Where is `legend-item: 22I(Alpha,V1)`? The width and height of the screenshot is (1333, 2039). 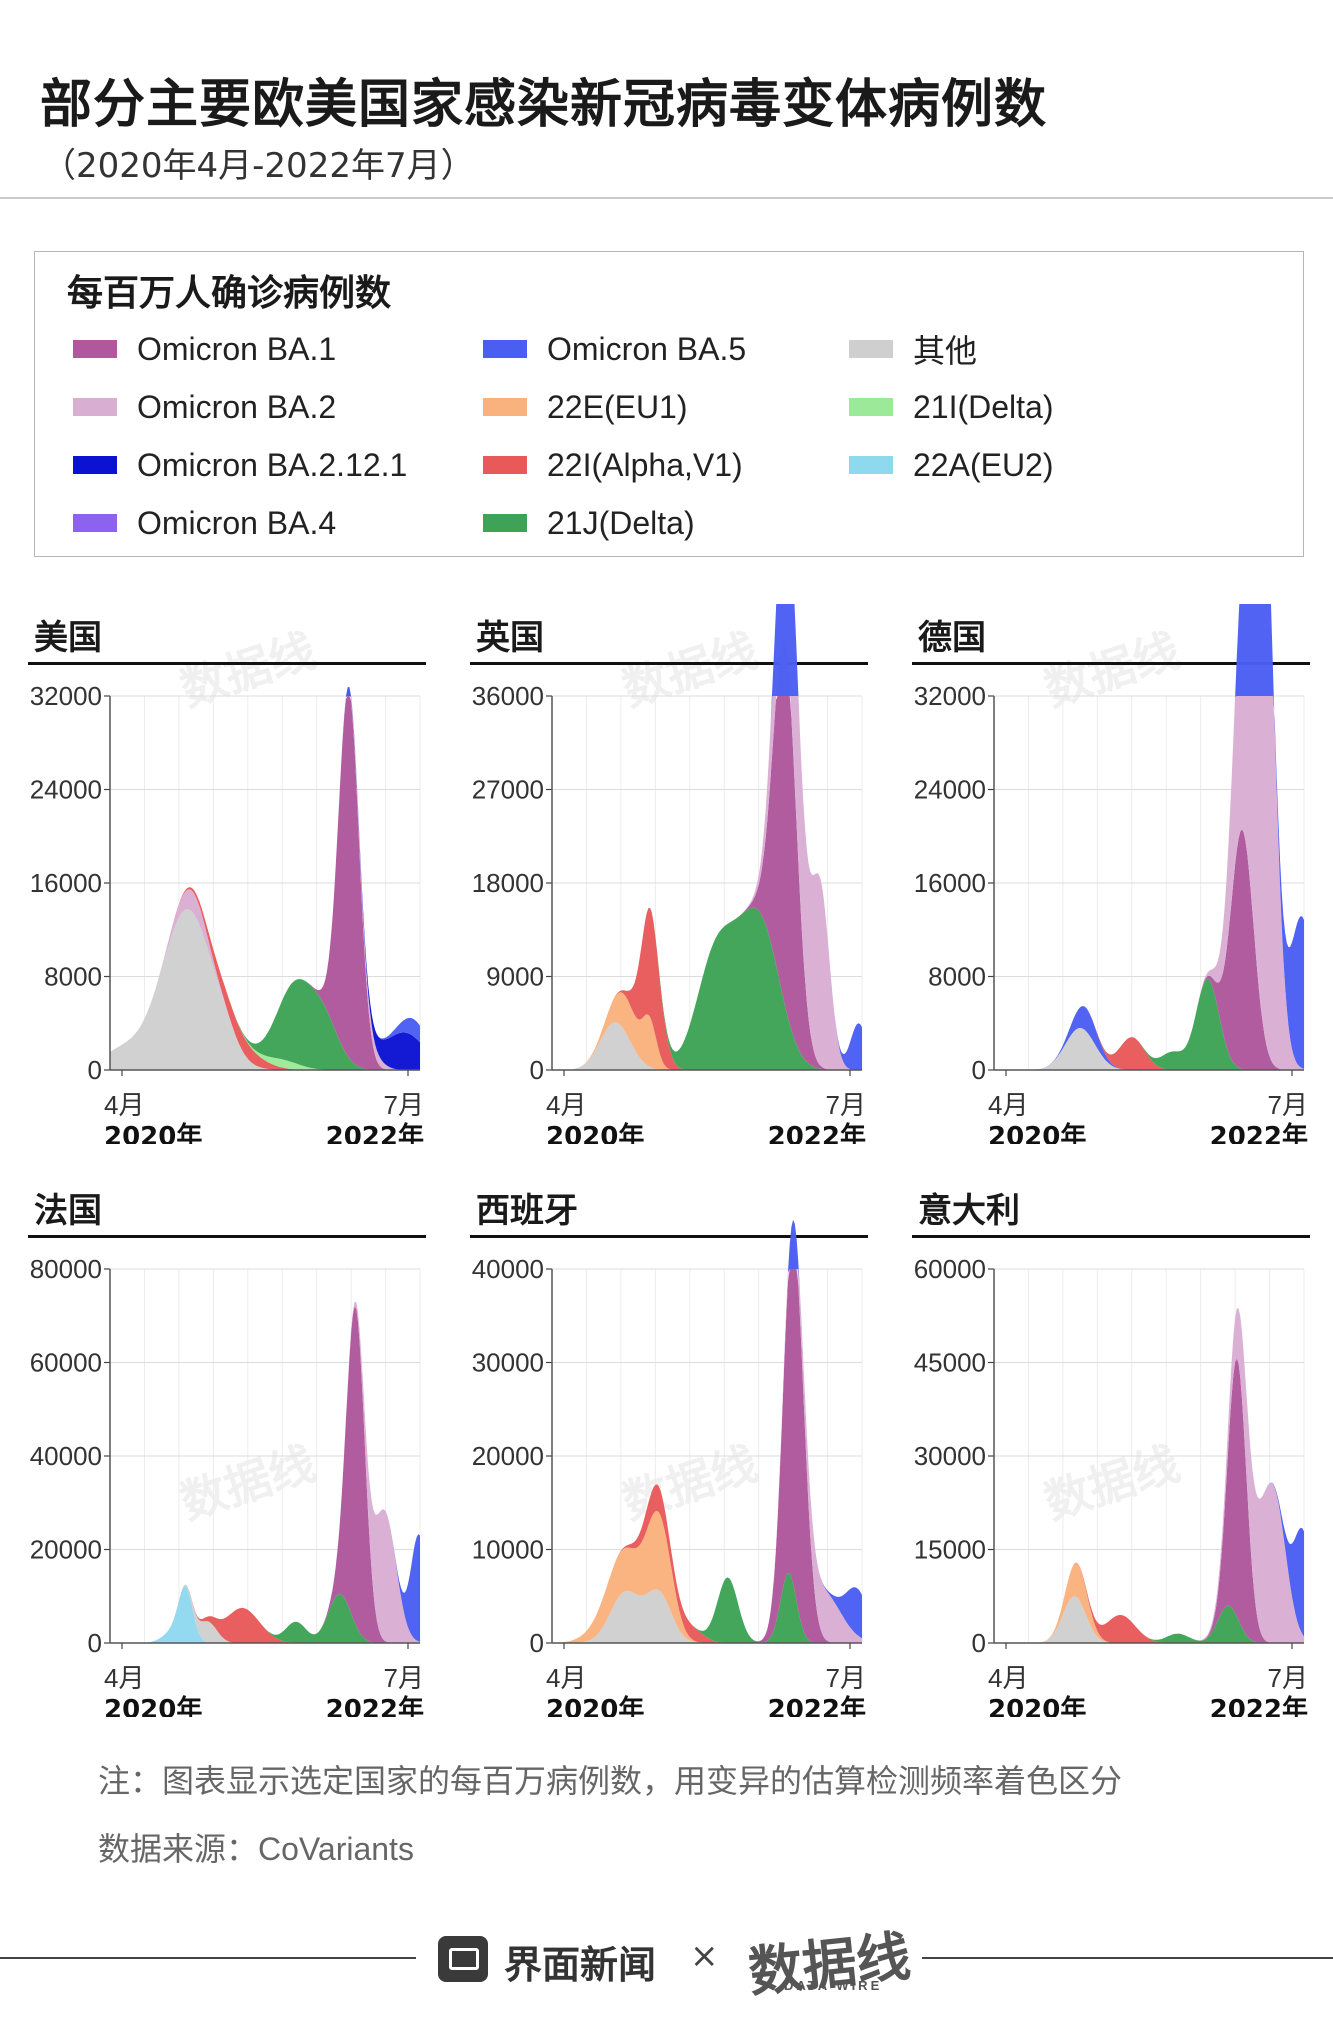 legend-item: 22I(Alpha,V1) is located at coordinates (613, 465).